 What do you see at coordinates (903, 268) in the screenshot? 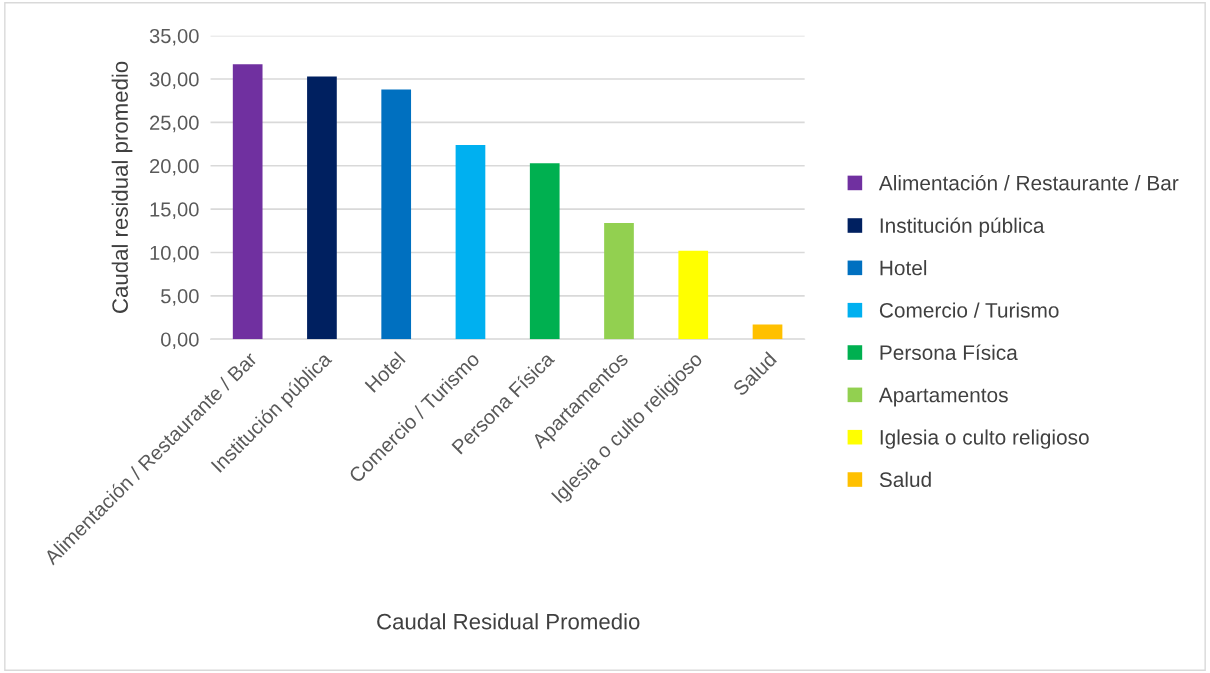
I see `legend-label: Hotel` at bounding box center [903, 268].